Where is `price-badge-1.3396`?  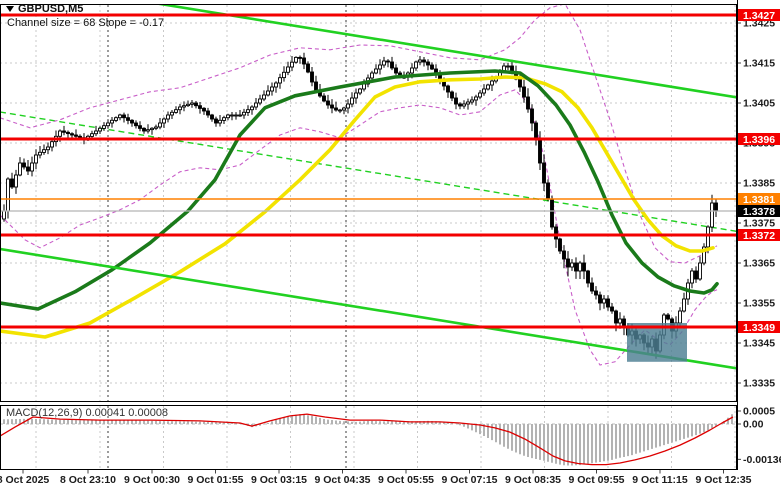 price-badge-1.3396 is located at coordinates (759, 139).